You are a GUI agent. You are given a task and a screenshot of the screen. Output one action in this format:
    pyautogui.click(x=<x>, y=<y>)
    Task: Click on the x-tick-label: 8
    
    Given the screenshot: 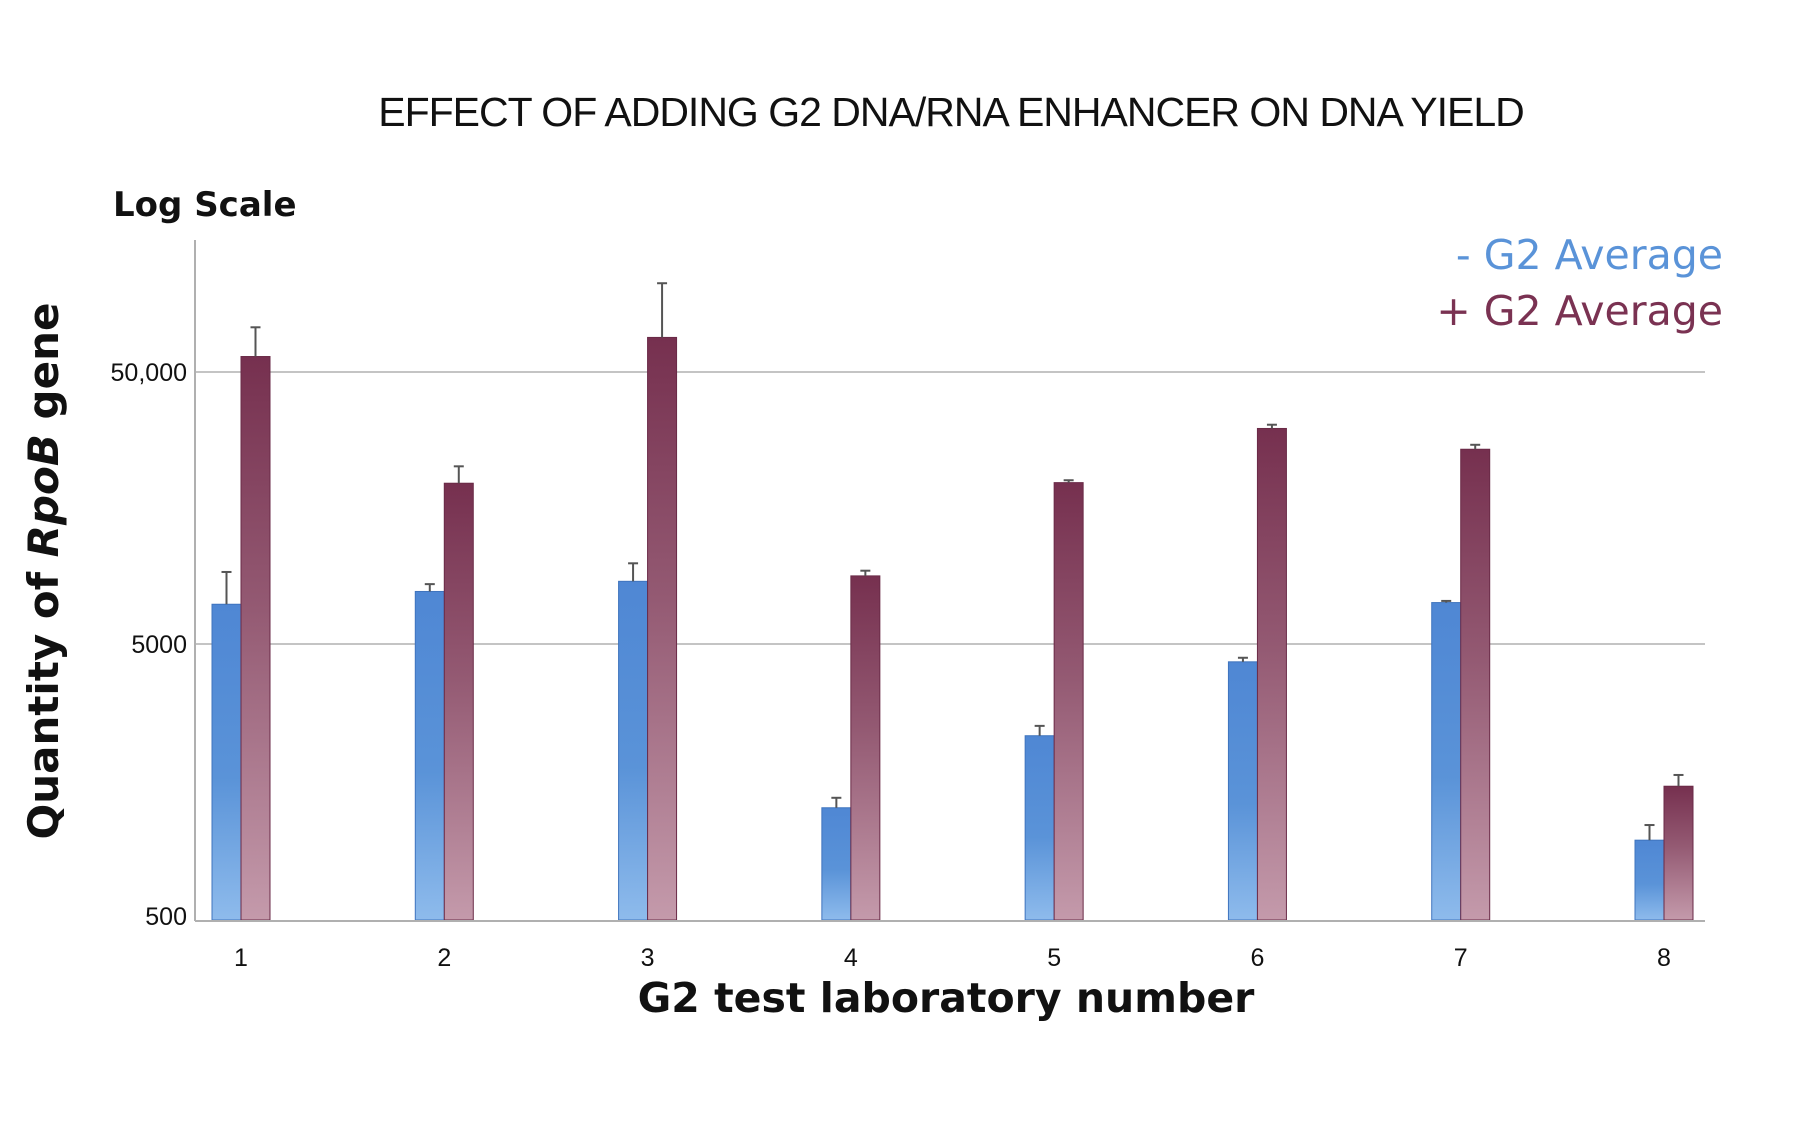 What is the action you would take?
    pyautogui.click(x=1664, y=958)
    